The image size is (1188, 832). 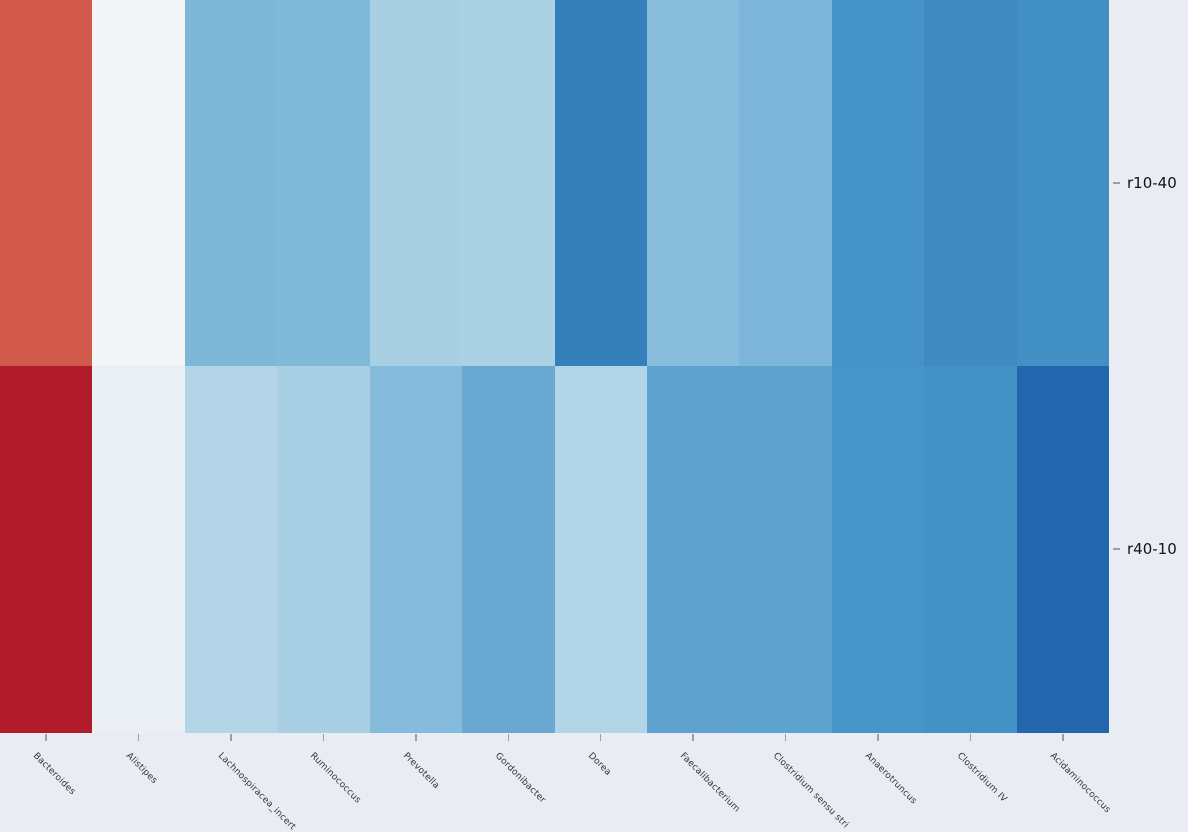 I want to click on heatmap-cell-r40-10-Ruminococcus, so click(x=324, y=549).